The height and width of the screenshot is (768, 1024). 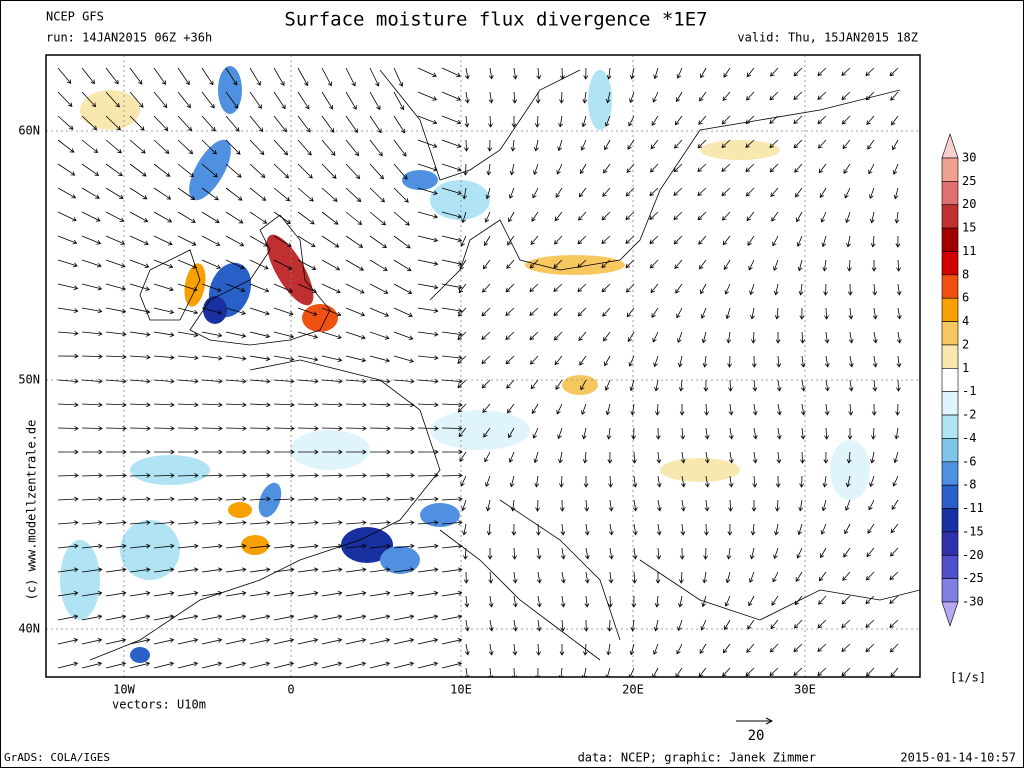 I want to click on colorbar-label: 11, so click(x=969, y=251).